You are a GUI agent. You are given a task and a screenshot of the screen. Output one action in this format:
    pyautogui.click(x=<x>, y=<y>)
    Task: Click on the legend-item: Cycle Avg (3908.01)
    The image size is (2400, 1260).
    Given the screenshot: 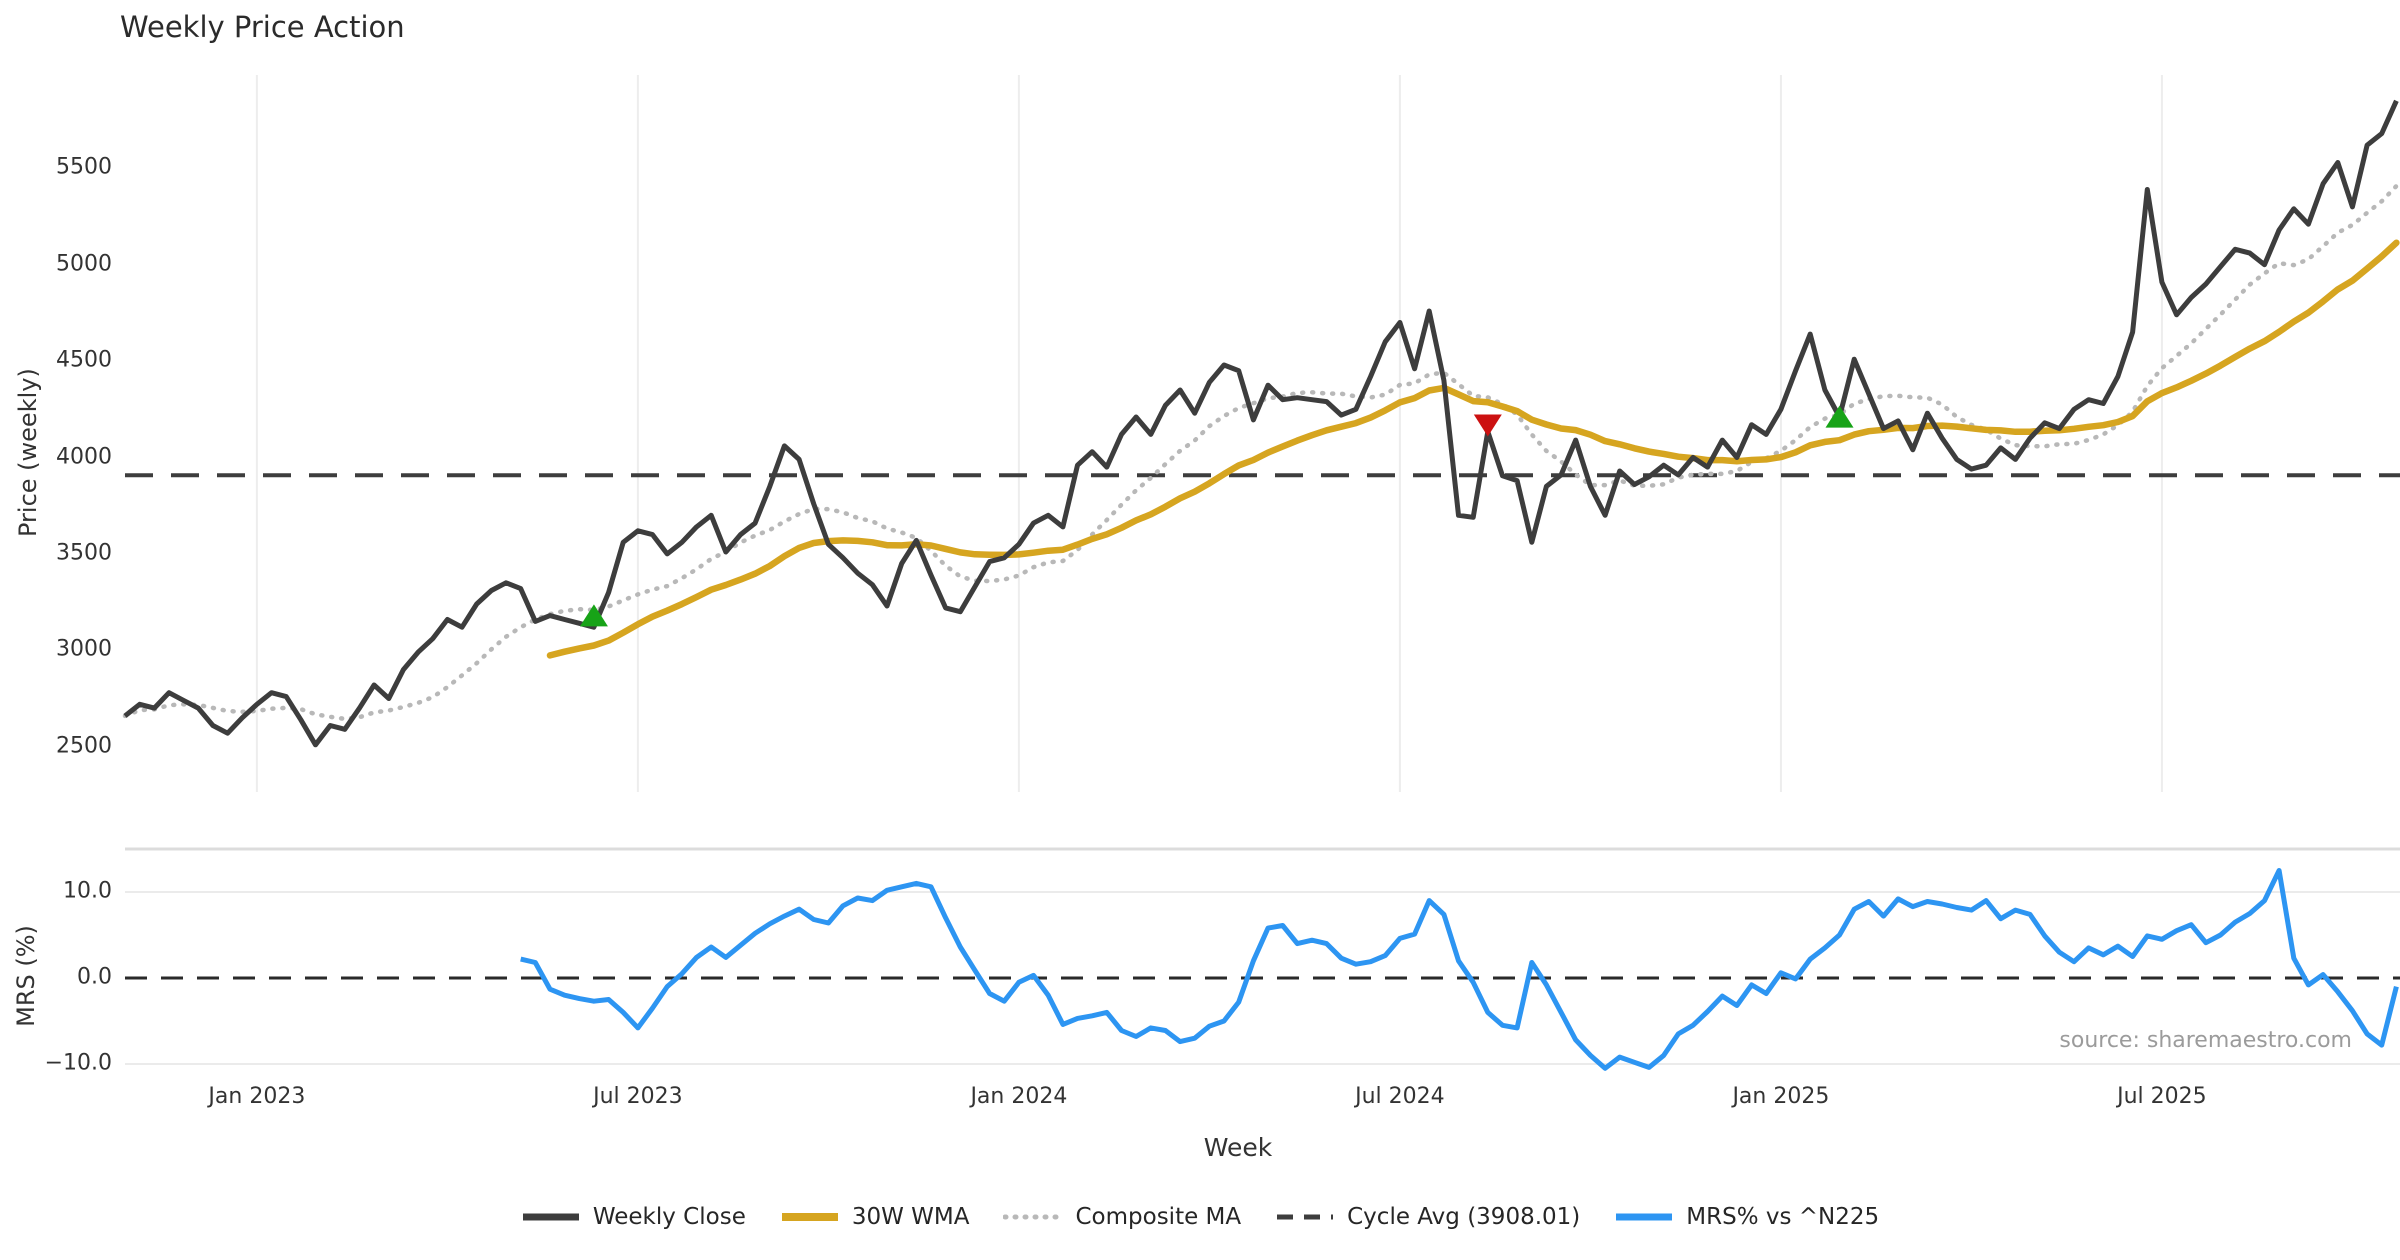 What is the action you would take?
    pyautogui.click(x=1427, y=1217)
    